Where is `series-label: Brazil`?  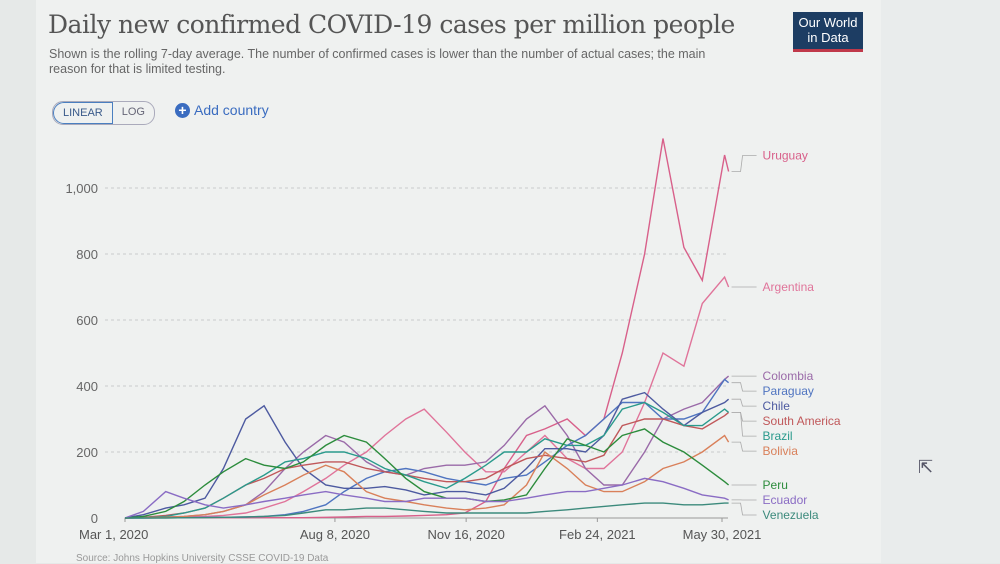 series-label: Brazil is located at coordinates (778, 436).